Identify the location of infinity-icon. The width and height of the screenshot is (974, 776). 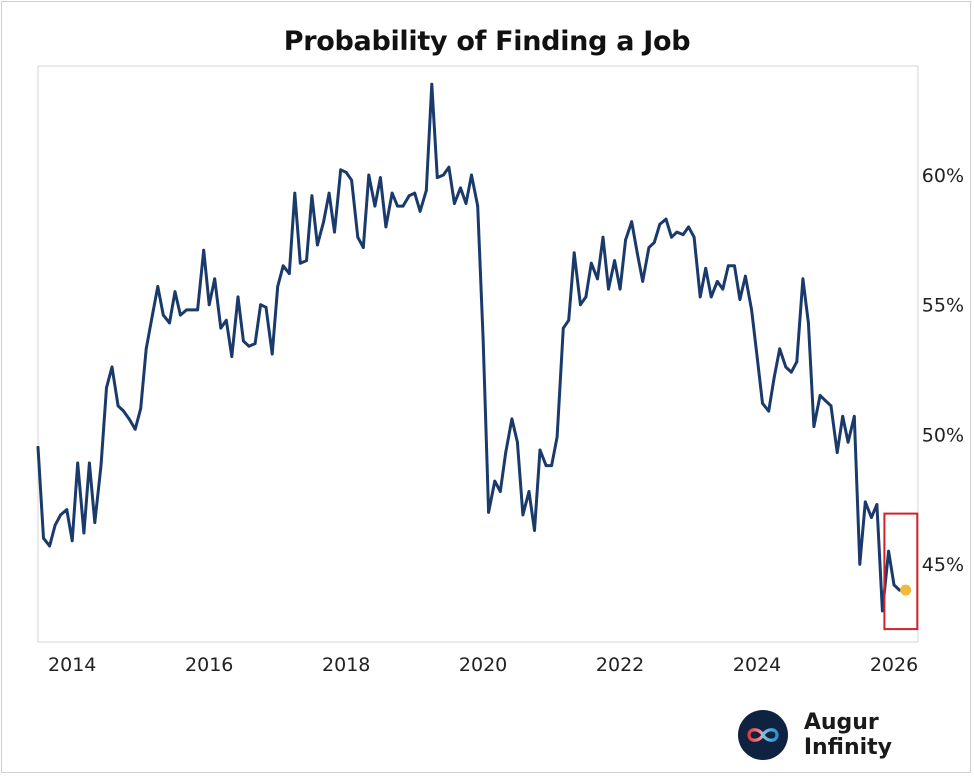
(763, 735).